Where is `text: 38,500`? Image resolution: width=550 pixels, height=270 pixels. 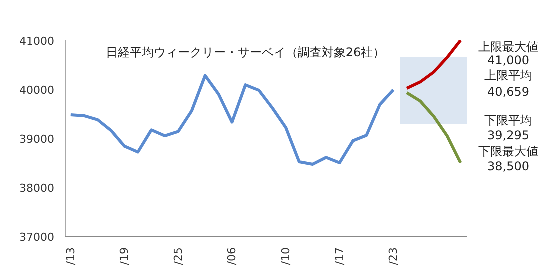 text: 38,500 is located at coordinates (509, 167).